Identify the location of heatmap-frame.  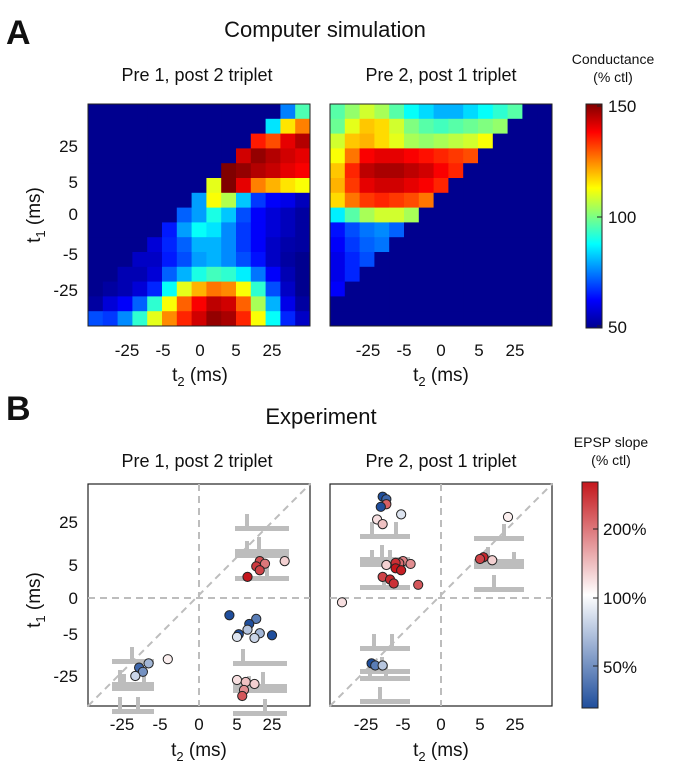
(199, 215).